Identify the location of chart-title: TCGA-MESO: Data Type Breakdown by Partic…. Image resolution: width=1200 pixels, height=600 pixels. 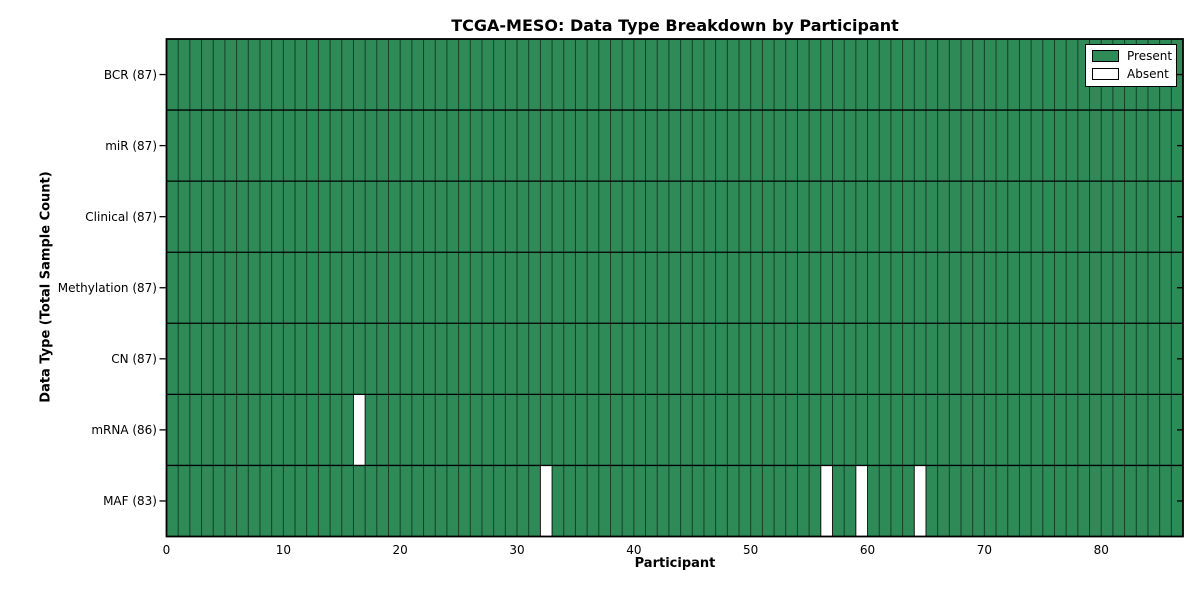
(675, 25).